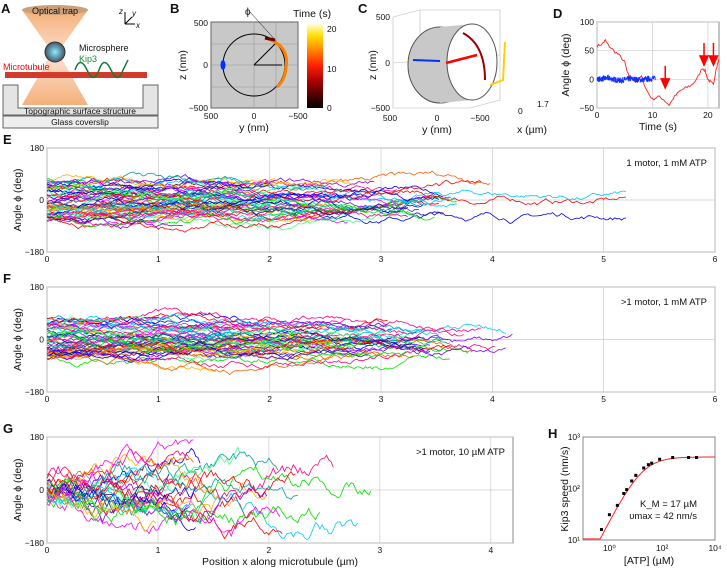 Image resolution: width=727 pixels, height=571 pixels. I want to click on arrow-marker, so click(704, 55).